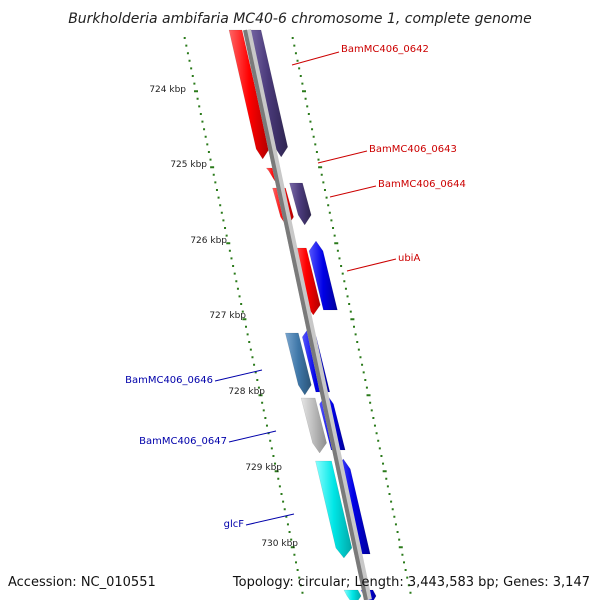 This screenshot has height=600, width=600. I want to click on tick-label: 725 kbp, so click(188, 165).